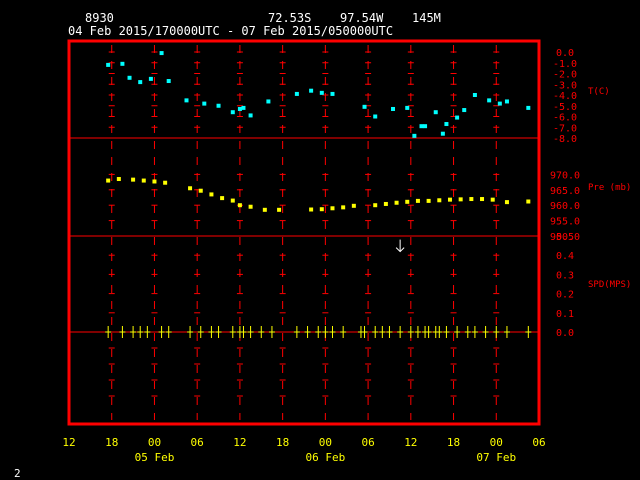 This screenshot has width=640, height=480. I want to click on temperature-tick-label: -6.0, so click(565, 118).